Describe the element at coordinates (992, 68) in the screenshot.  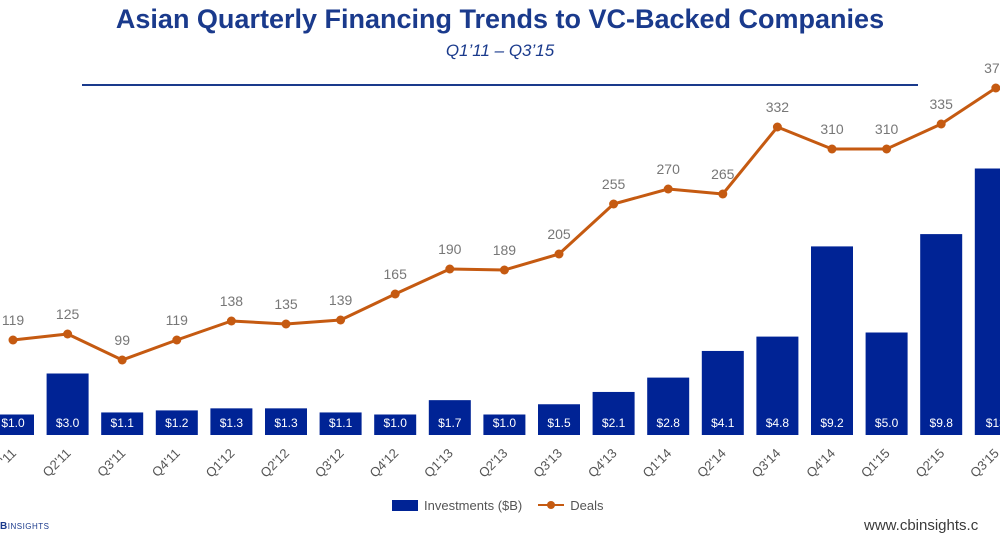
I see `deals-value-label: 371` at that location.